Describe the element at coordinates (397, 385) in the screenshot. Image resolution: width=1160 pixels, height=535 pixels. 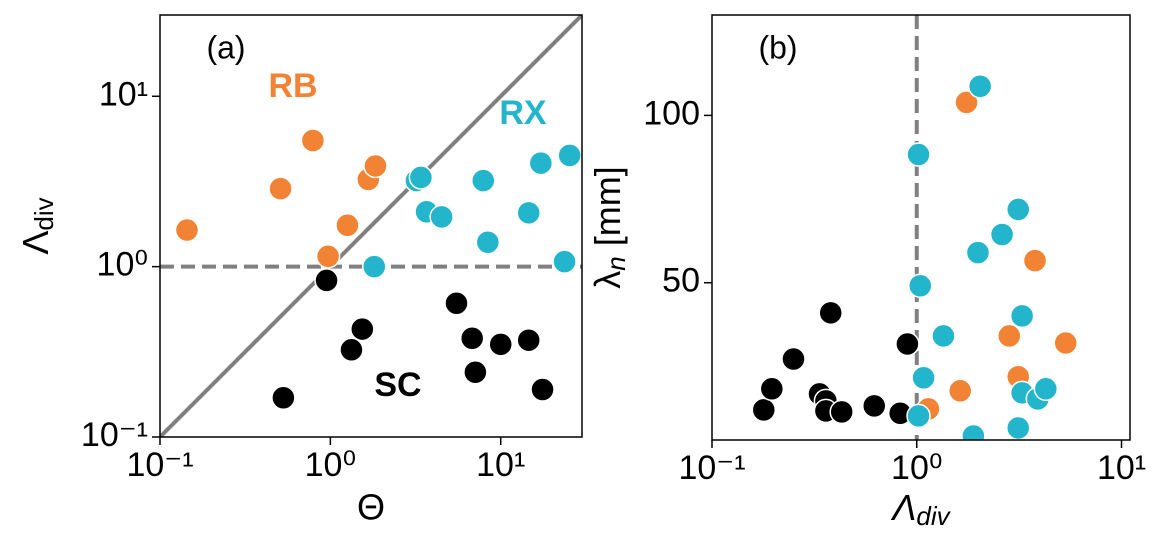
I see `series-annotation: SC` at that location.